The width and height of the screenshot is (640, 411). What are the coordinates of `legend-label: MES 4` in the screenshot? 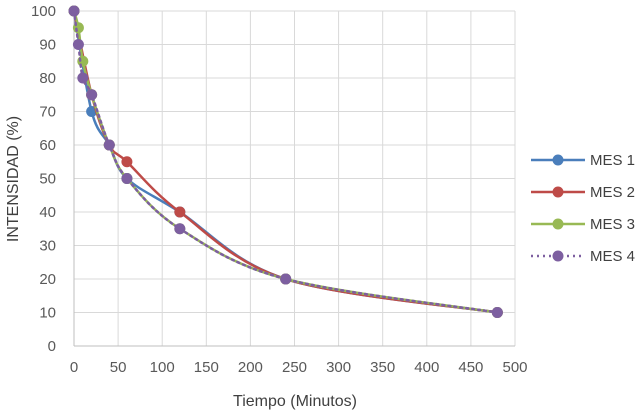 It's located at (612, 256).